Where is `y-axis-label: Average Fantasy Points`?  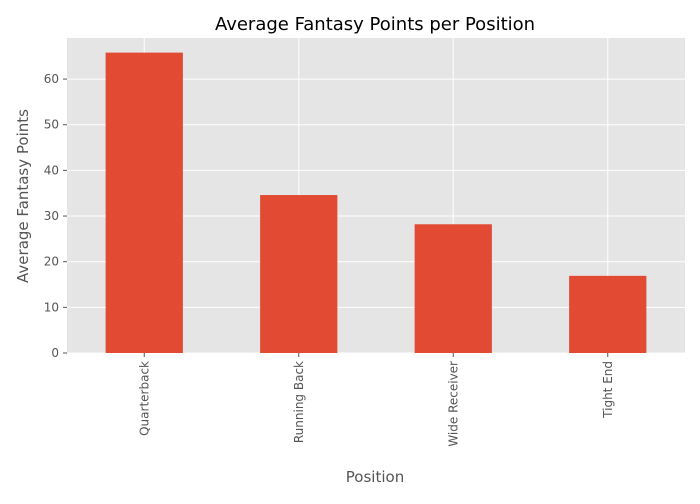 y-axis-label: Average Fantasy Points is located at coordinates (23, 196).